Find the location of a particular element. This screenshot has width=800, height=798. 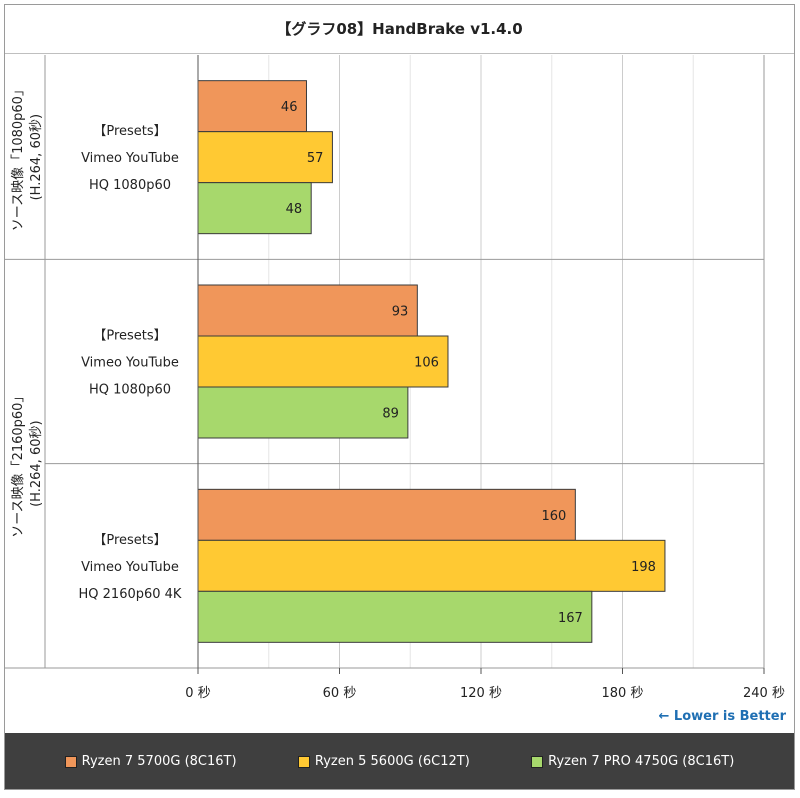

x-tick-label: 0 秒 is located at coordinates (197, 693).